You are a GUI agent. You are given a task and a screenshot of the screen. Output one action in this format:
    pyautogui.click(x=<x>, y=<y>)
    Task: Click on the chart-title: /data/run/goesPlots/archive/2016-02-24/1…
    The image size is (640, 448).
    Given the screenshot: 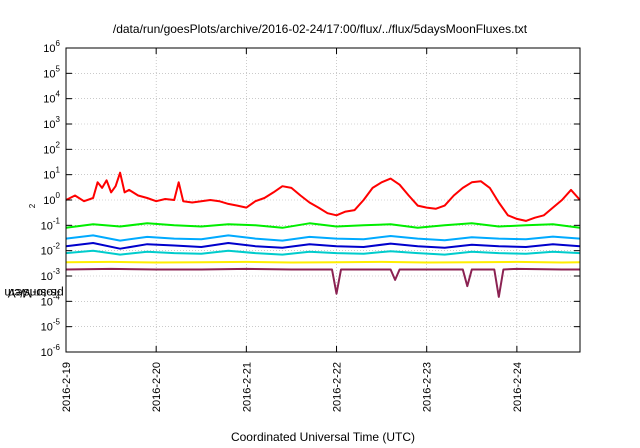 What is the action you would take?
    pyautogui.click(x=320, y=29)
    